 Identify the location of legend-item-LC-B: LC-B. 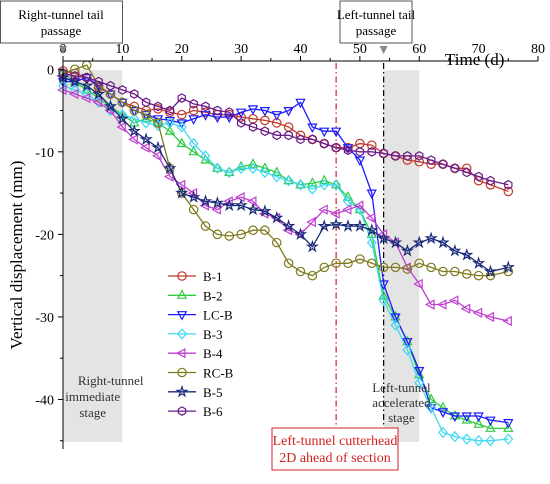
(200, 315).